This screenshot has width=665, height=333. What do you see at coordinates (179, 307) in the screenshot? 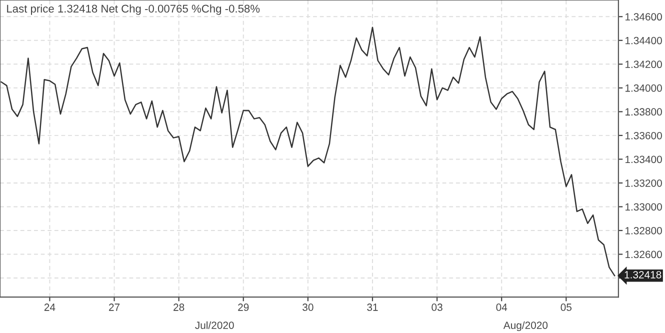
I see `x-tick-label: 28` at bounding box center [179, 307].